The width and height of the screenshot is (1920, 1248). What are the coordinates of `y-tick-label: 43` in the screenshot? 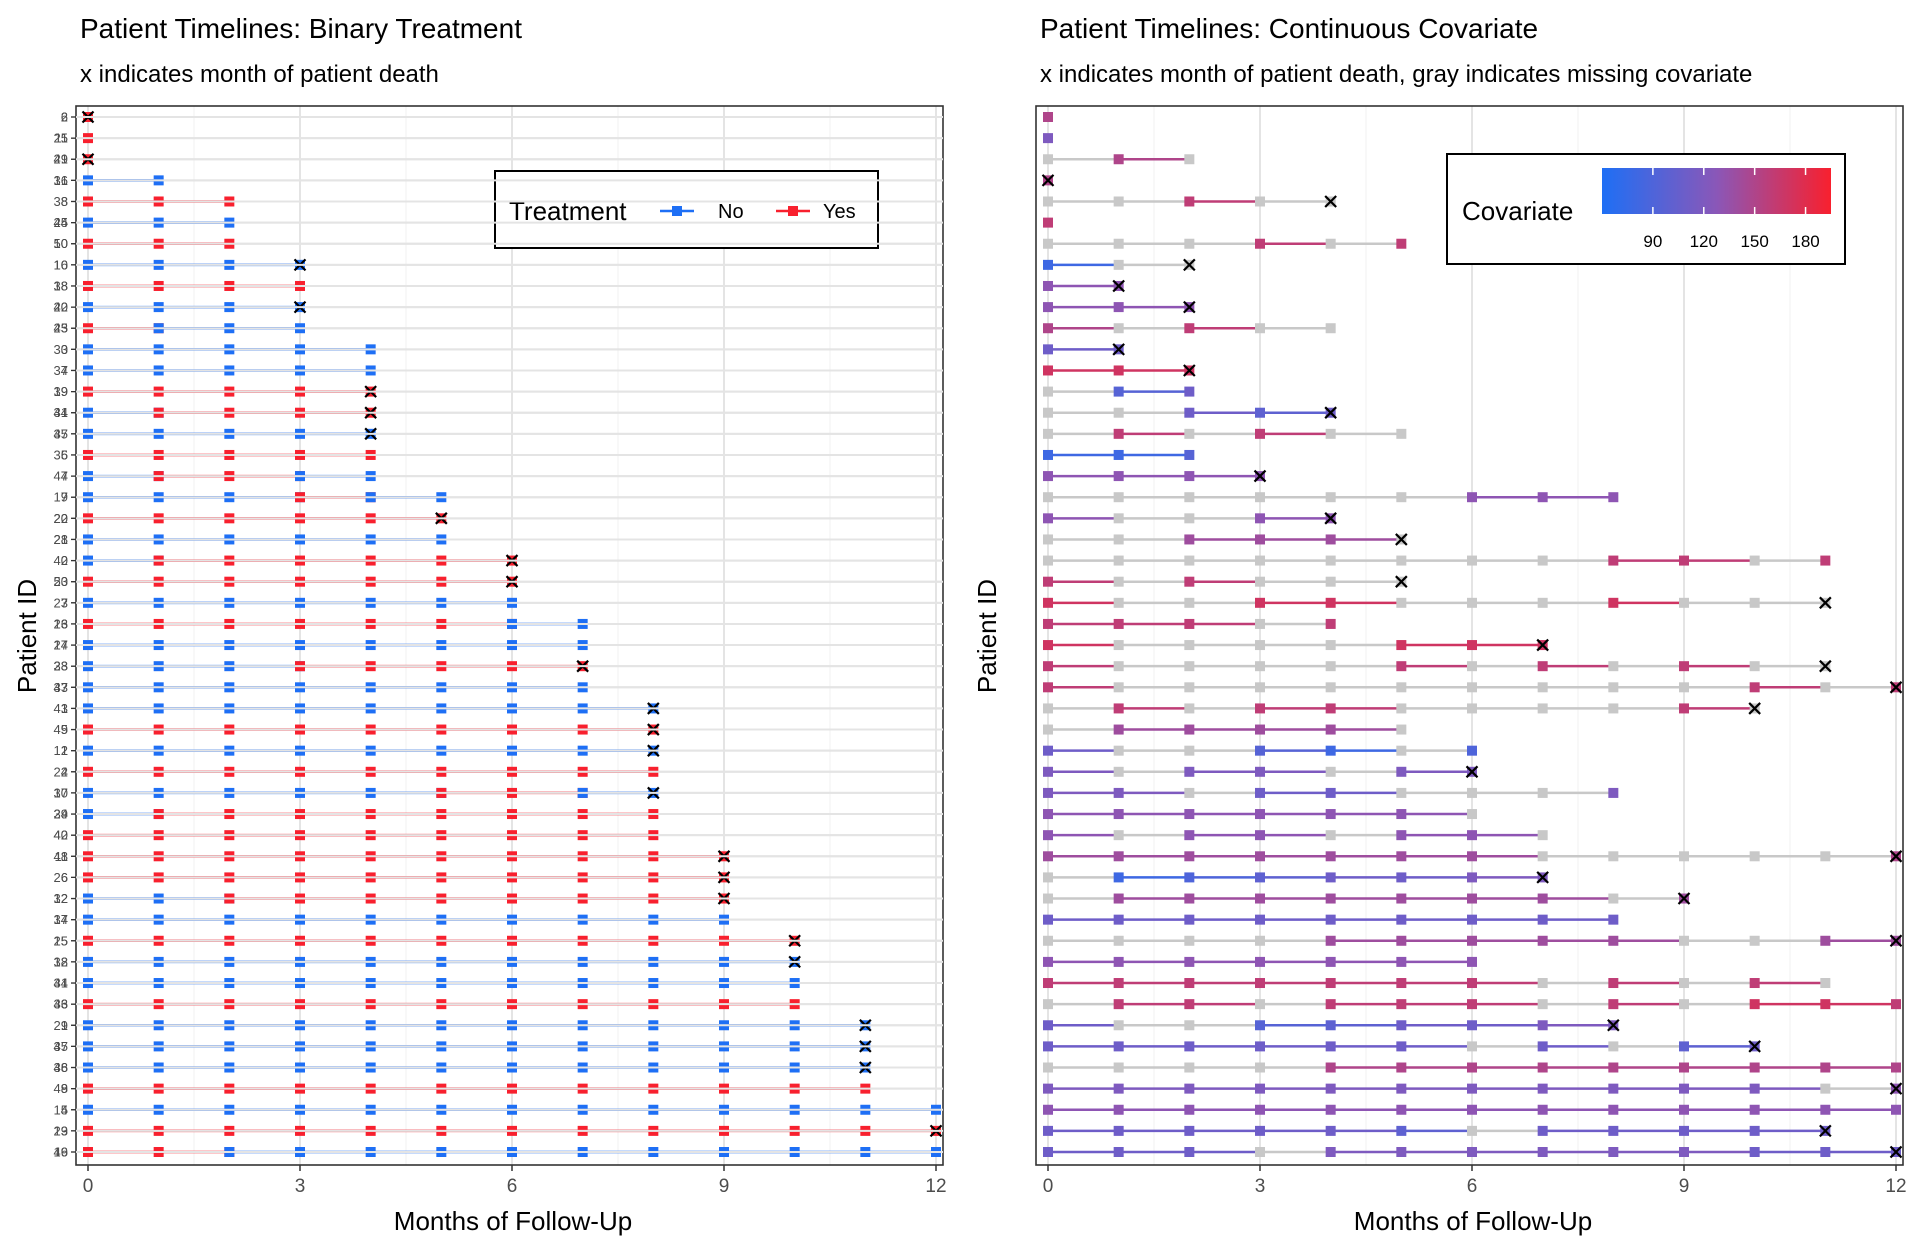 It's located at (61, 708).